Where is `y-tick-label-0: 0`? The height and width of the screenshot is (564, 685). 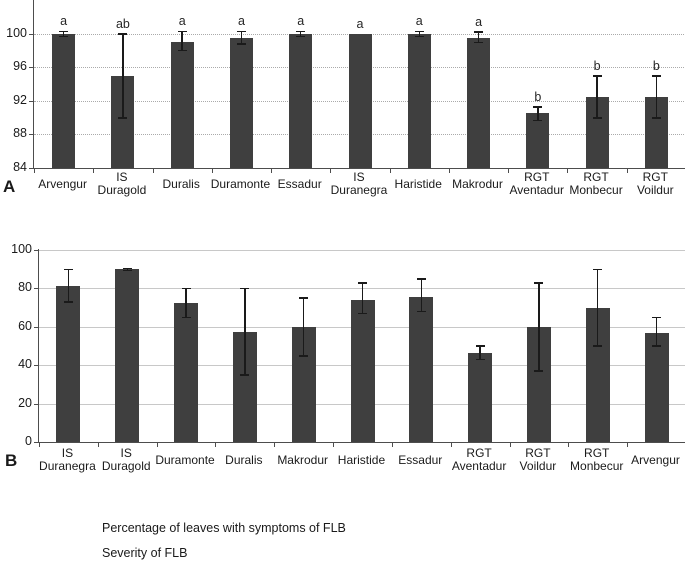
y-tick-label-0: 0 is located at coordinates (28, 441).